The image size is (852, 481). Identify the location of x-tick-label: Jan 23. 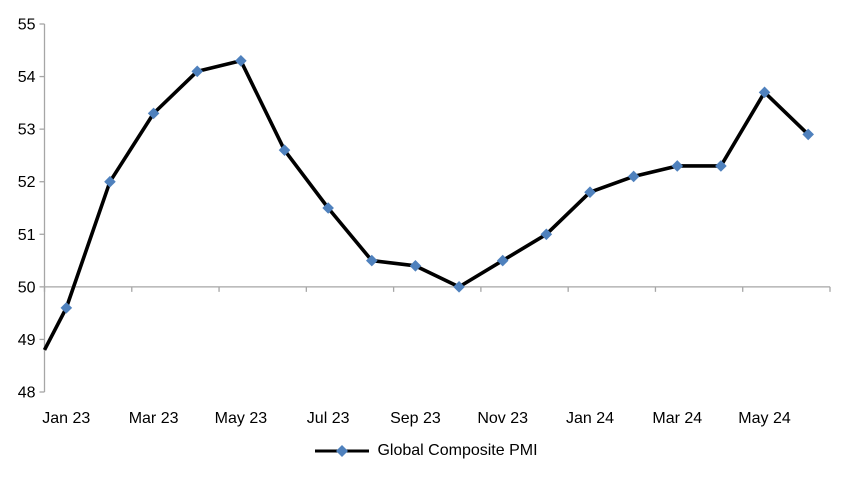
(66, 418).